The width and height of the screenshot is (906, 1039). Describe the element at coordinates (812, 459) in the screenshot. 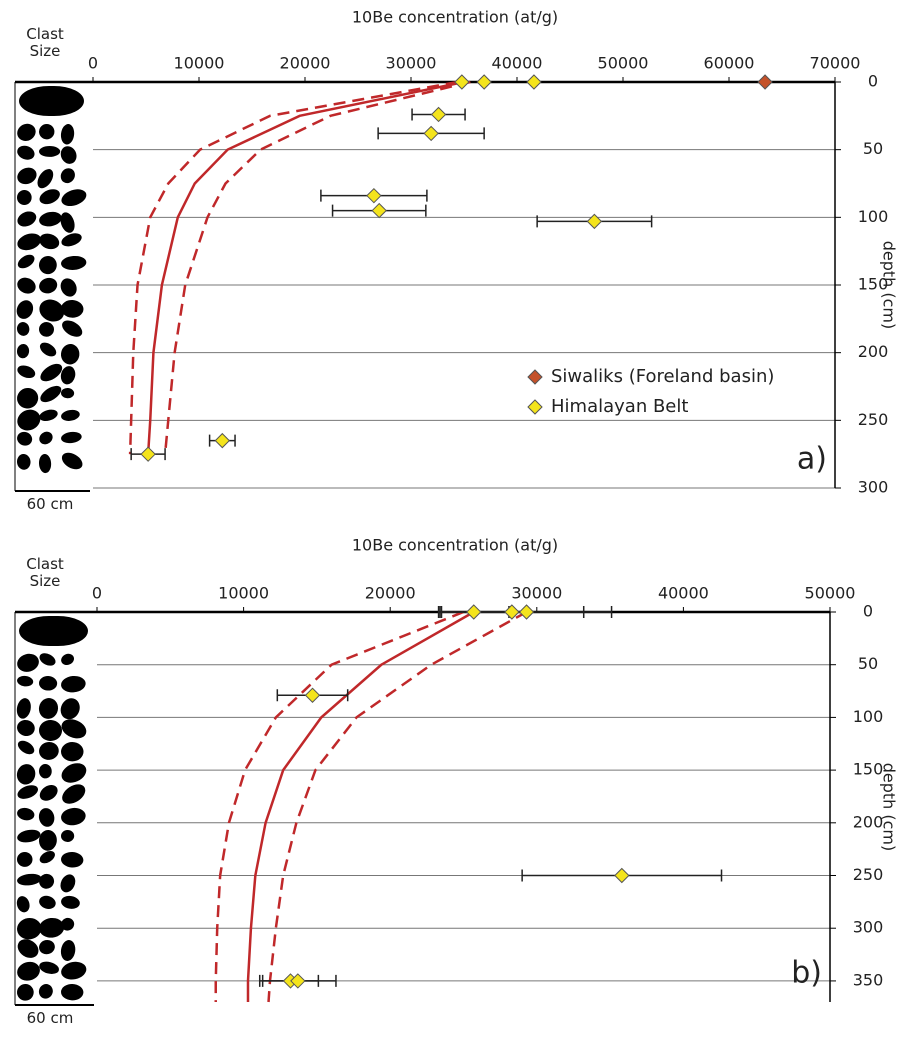

I see `panel-label: a)` at that location.